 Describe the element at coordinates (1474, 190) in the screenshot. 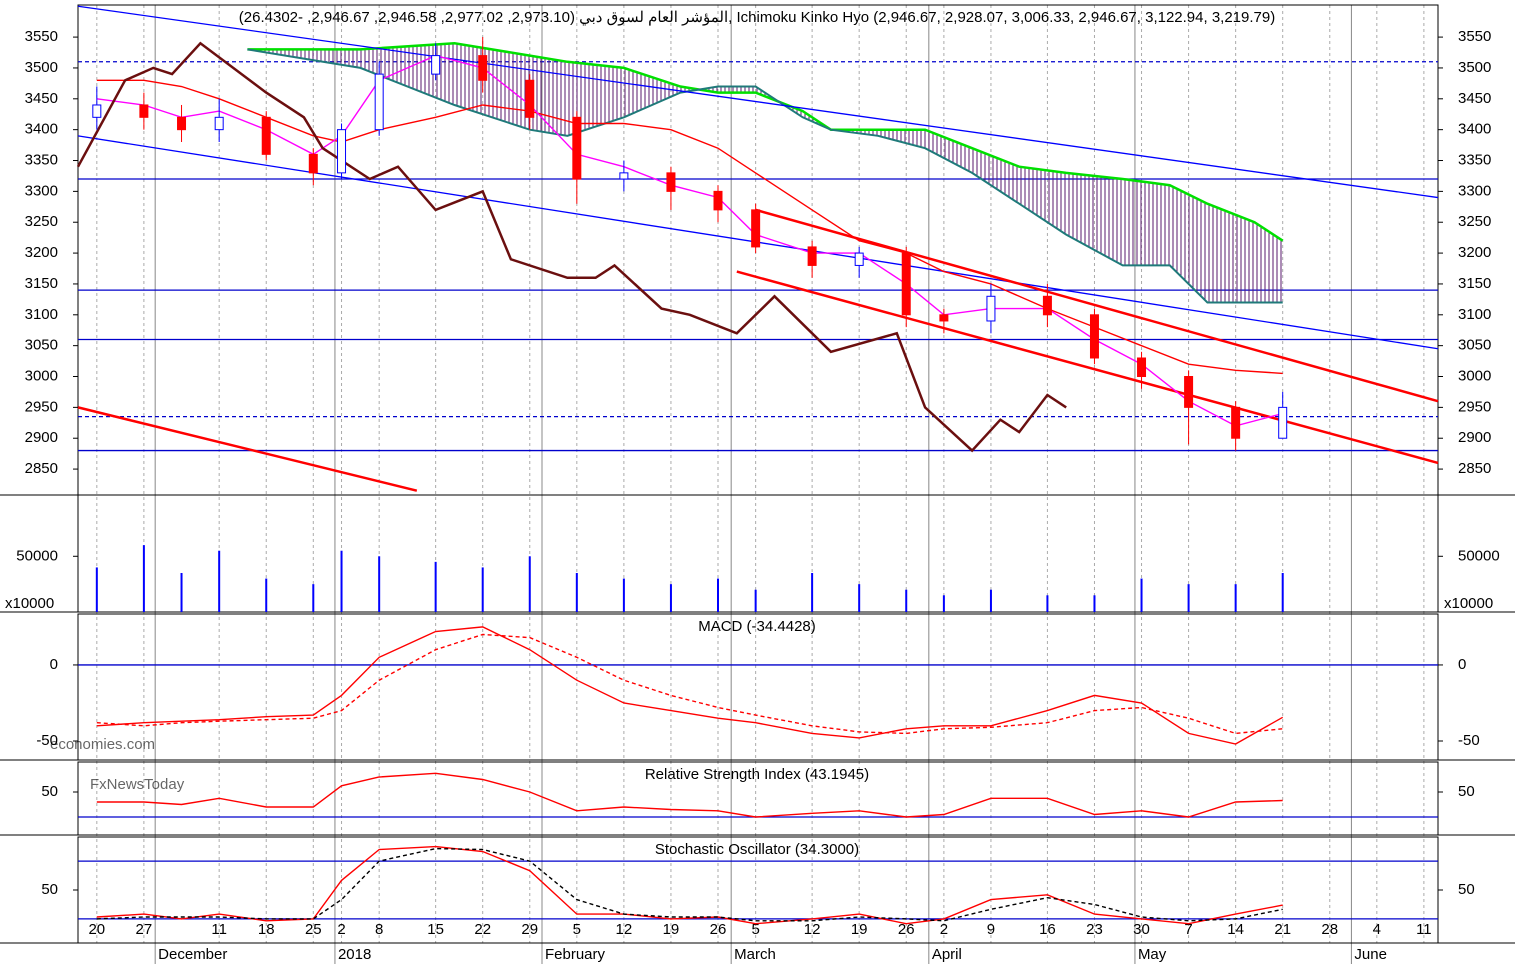

I see `y-tick-label: 3300` at that location.